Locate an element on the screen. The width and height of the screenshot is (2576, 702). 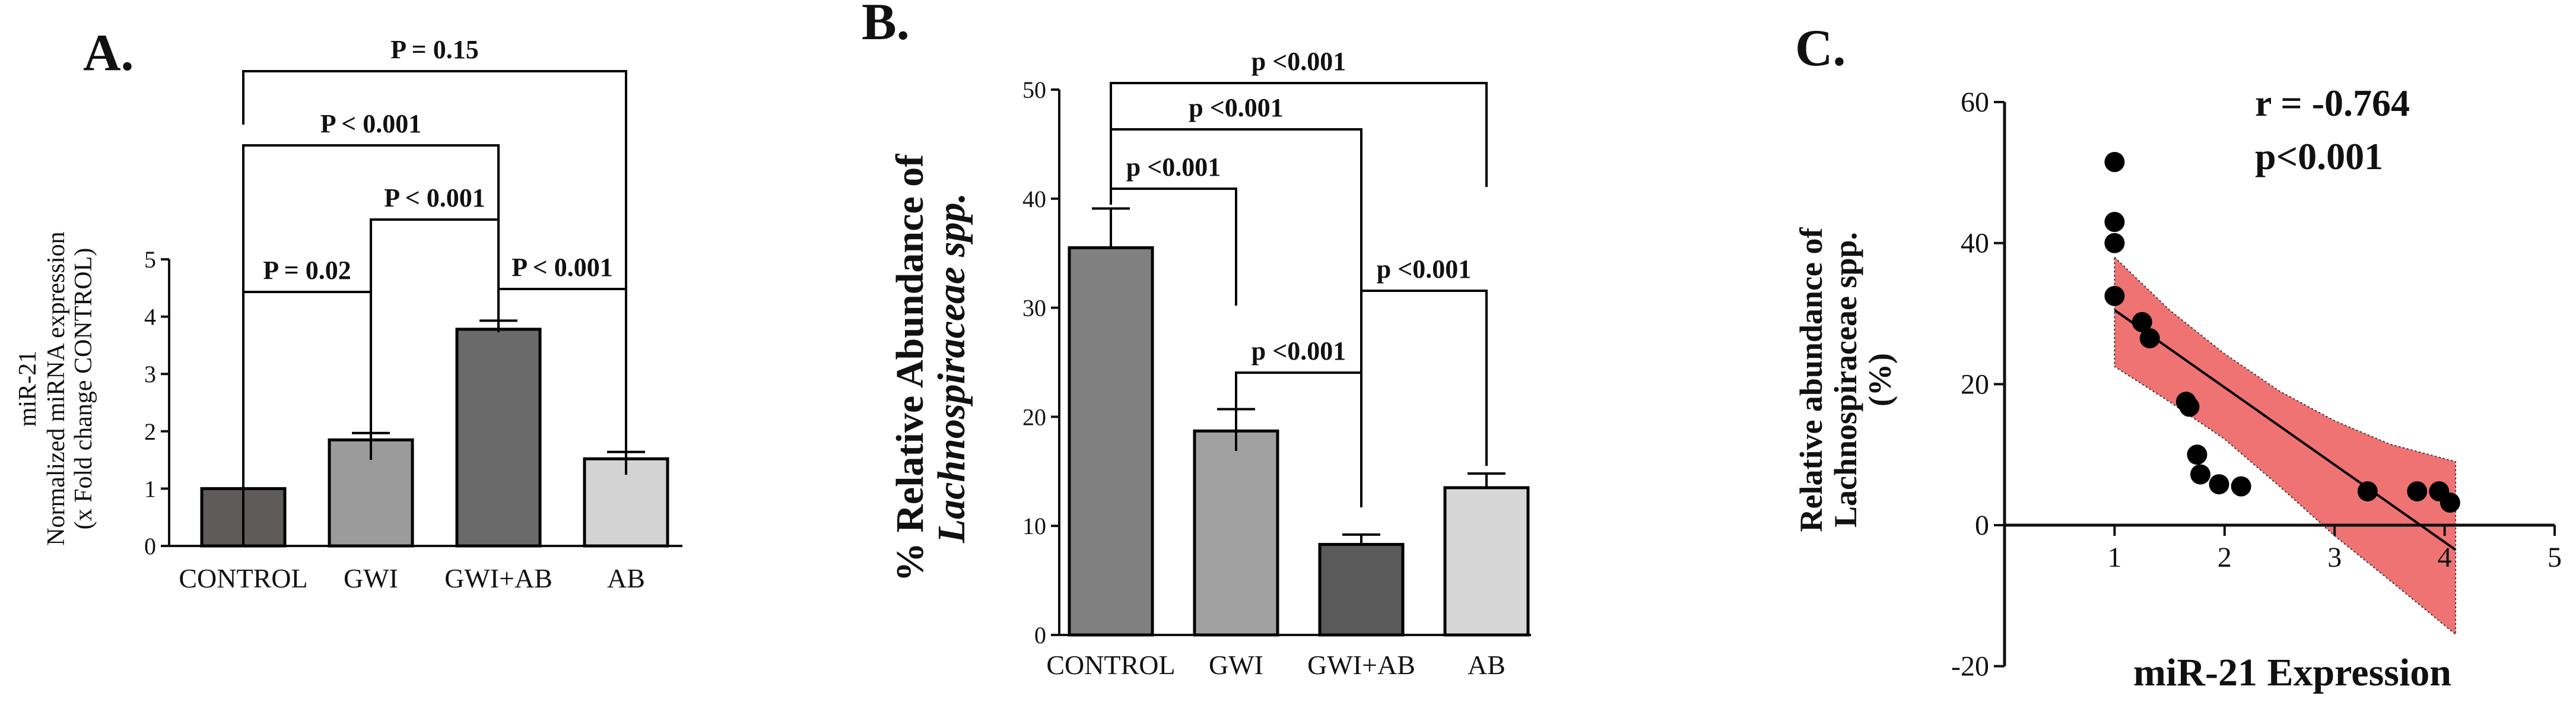
panel-a-significance-label: P = 0.15 is located at coordinates (434, 49).